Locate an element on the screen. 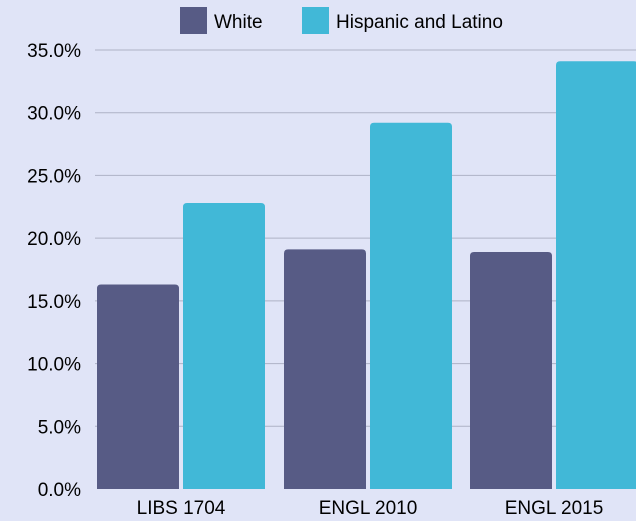 The height and width of the screenshot is (521, 636). y-tick-label: 10.0% is located at coordinates (54, 365).